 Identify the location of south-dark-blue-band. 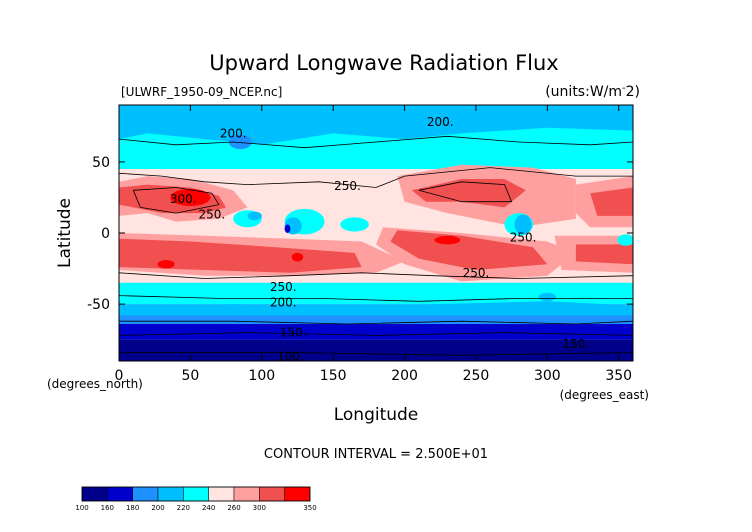
(376, 350).